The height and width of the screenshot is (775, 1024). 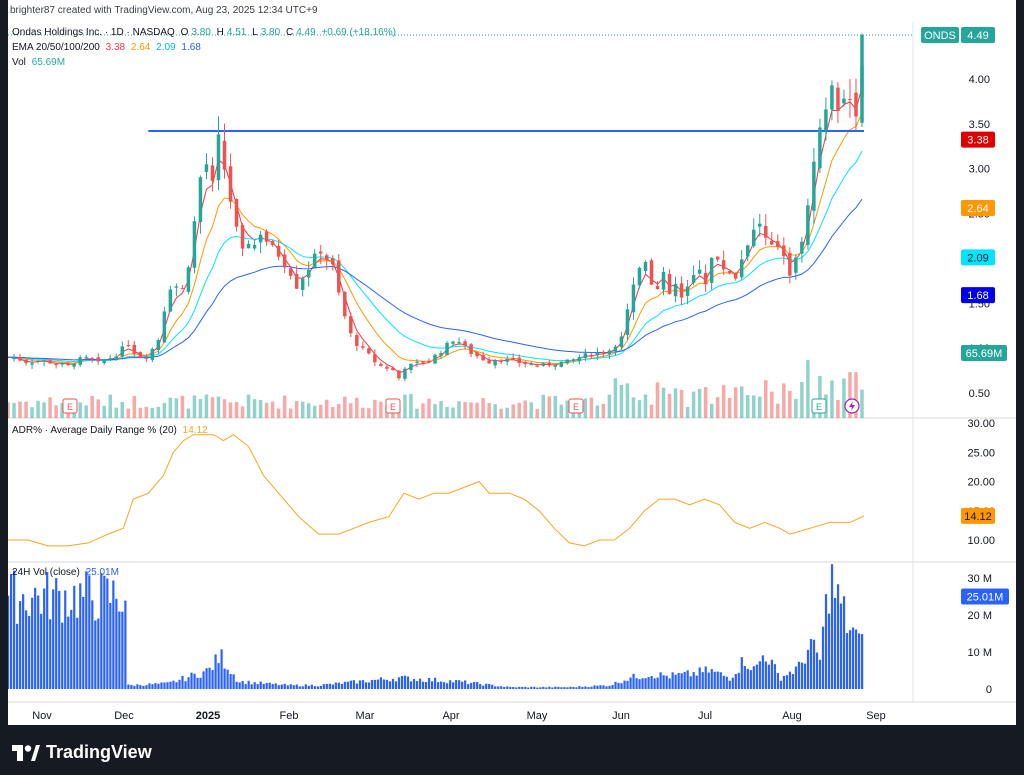 What do you see at coordinates (985, 596) in the screenshot?
I see `h24-tag-bg` at bounding box center [985, 596].